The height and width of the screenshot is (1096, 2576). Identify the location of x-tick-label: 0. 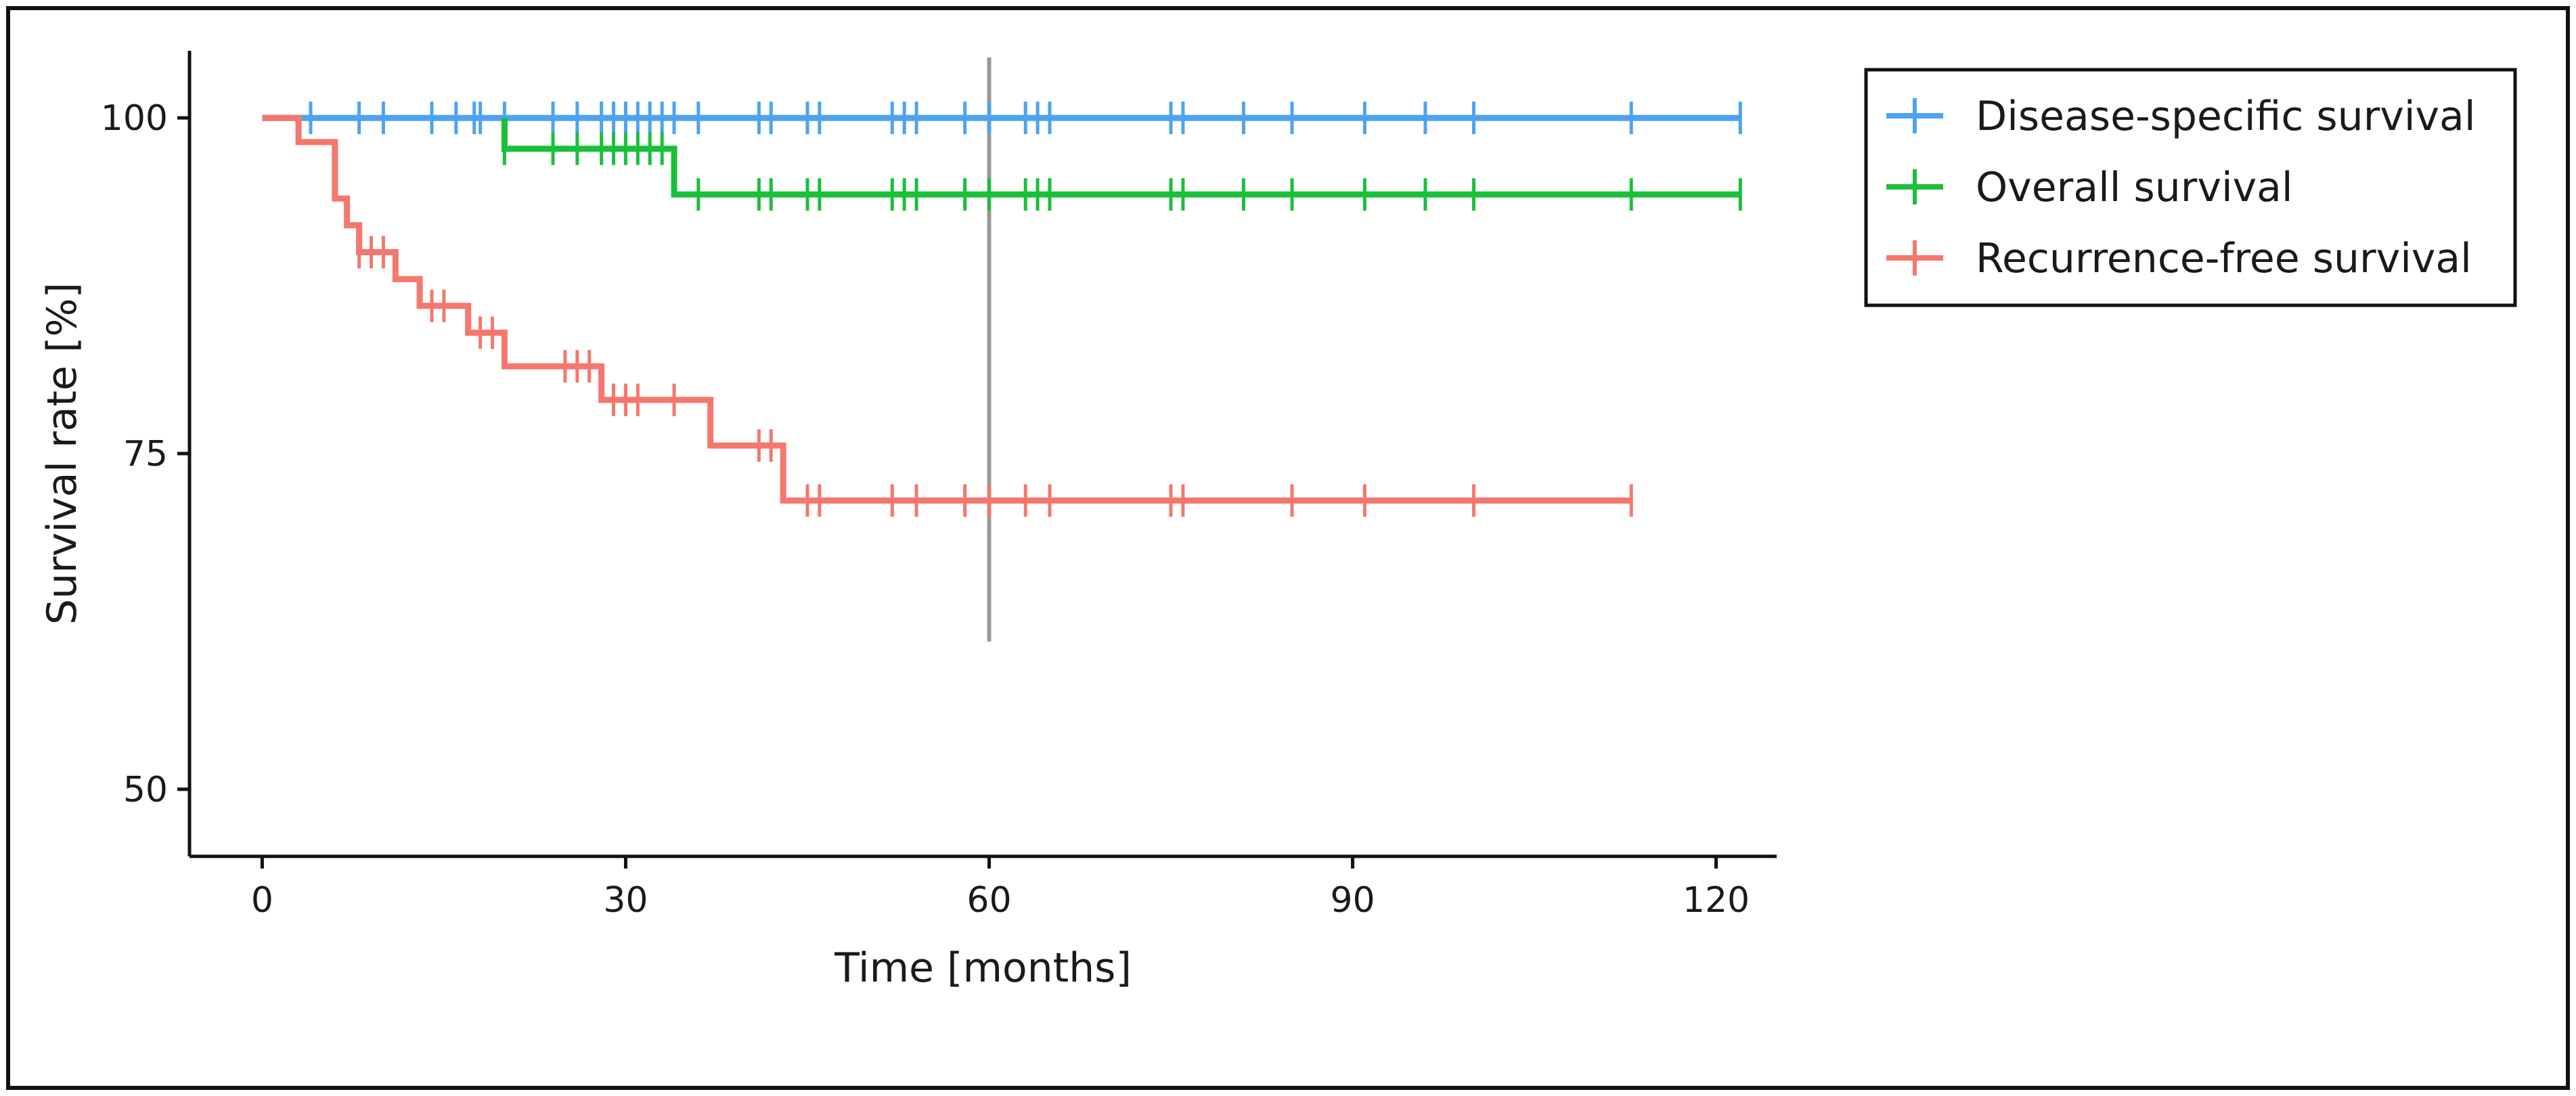
(262, 901).